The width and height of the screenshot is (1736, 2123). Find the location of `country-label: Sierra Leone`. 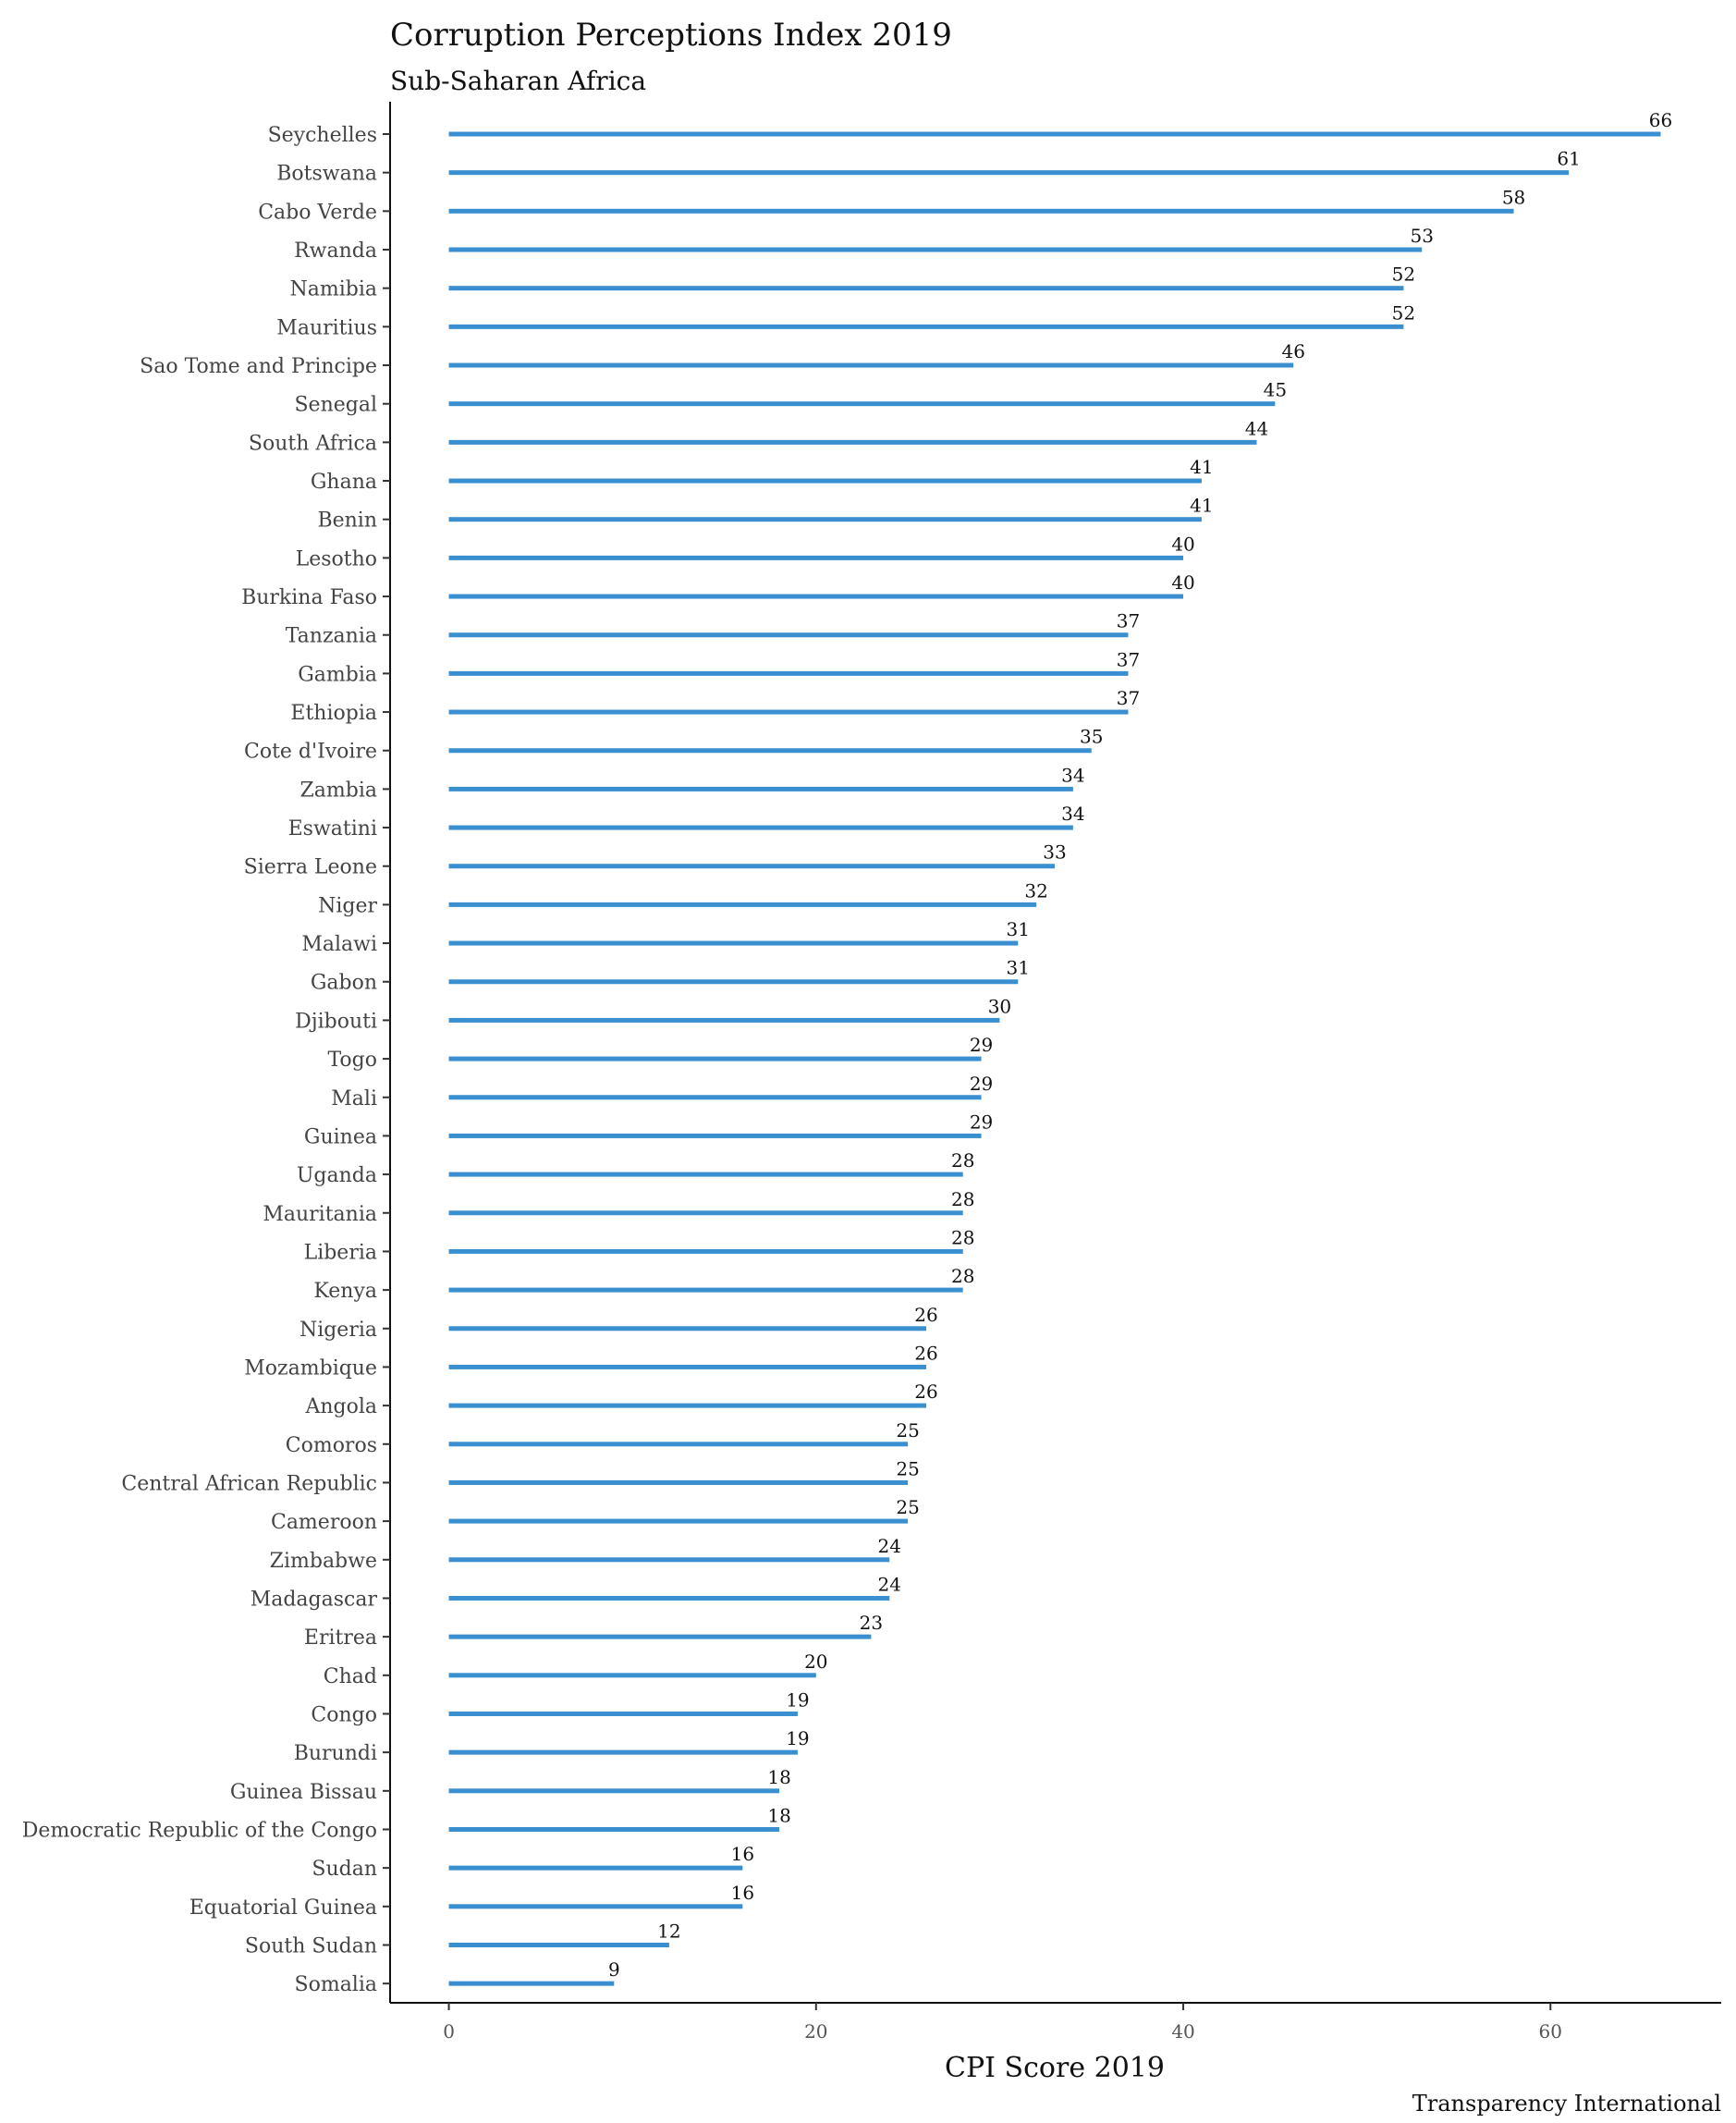

country-label: Sierra Leone is located at coordinates (310, 867).